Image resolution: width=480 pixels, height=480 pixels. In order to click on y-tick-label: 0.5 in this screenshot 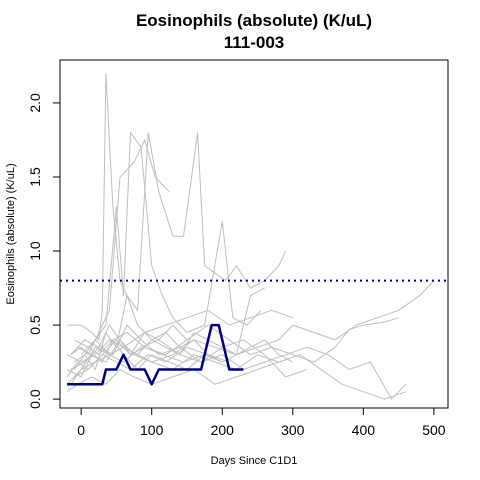, I will do `click(35, 325)`.